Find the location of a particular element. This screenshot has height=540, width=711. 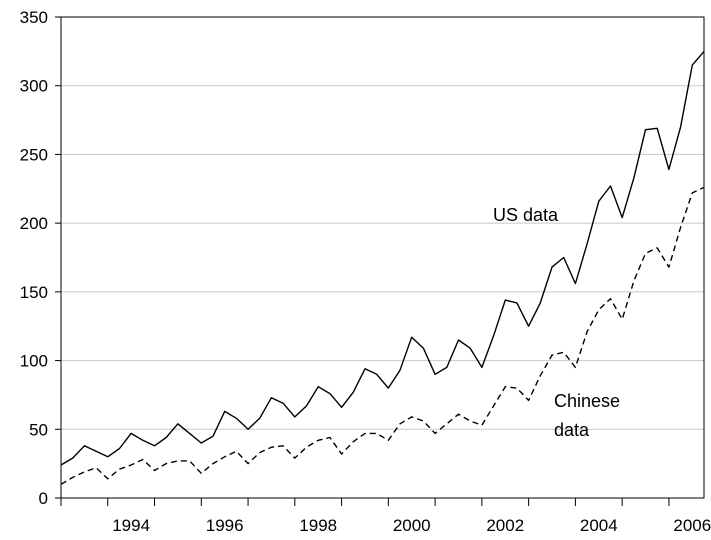

annotation-chinese-data: Chinese data is located at coordinates (589, 415).